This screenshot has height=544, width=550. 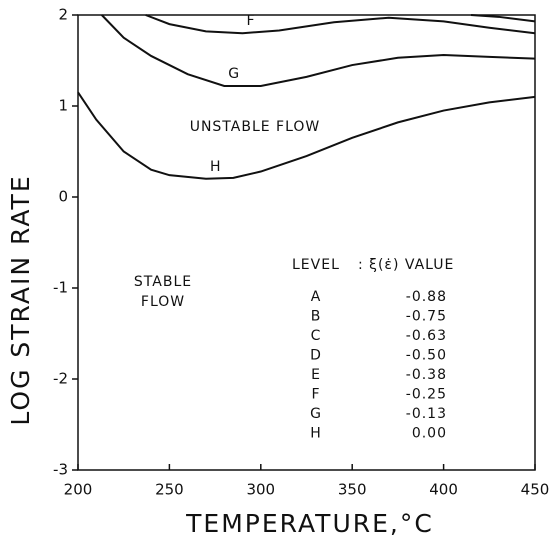 I want to click on contour-label: G, so click(x=234, y=74).